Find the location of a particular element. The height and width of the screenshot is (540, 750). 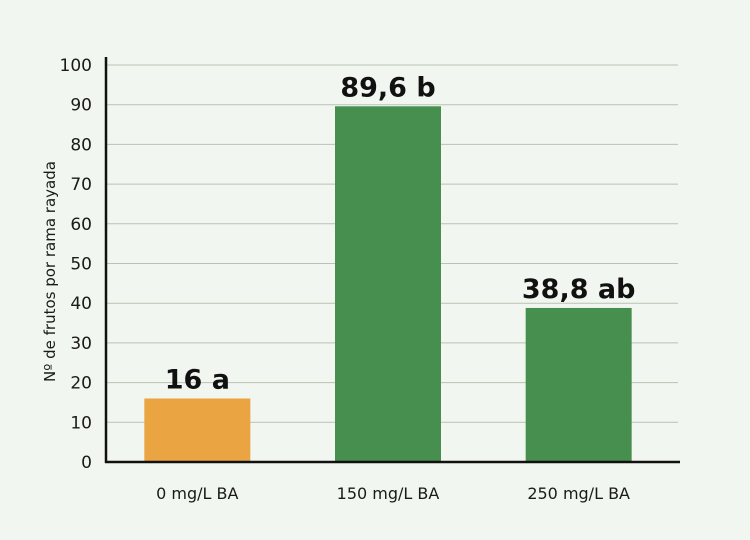

y-tick-labels: 0 10 20 30 40 50 60 70 80 90 100 is located at coordinates (76, 264).